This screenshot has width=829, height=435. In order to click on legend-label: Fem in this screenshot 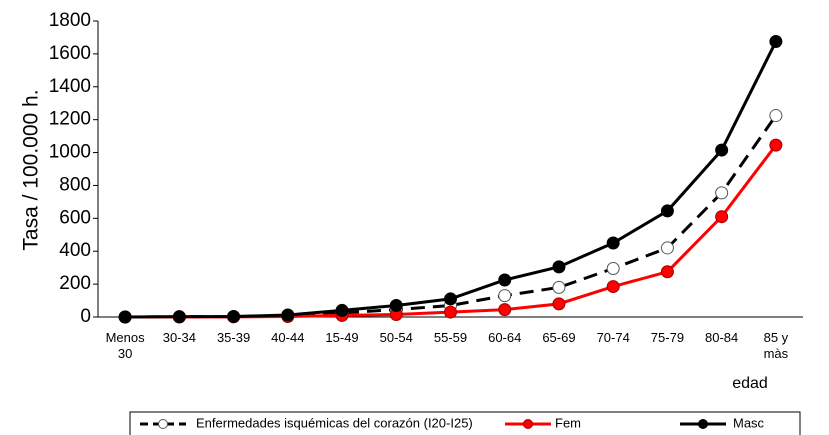, I will do `click(568, 422)`.